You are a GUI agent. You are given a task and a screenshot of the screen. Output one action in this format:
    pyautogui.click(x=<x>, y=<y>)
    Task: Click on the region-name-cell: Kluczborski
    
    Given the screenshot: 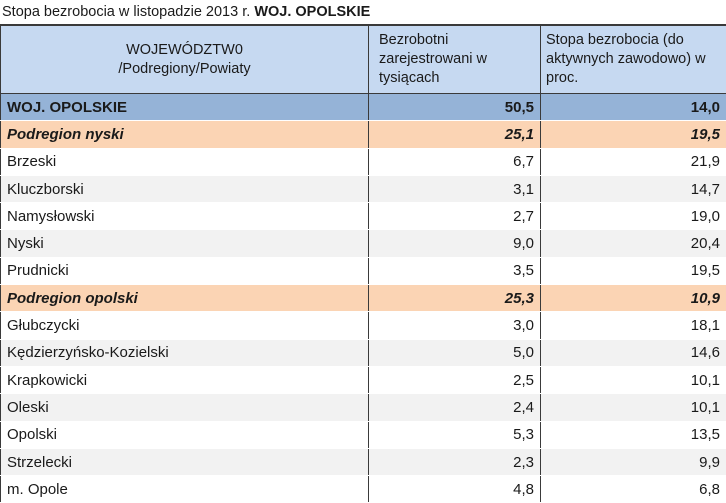 What is the action you would take?
    pyautogui.click(x=185, y=188)
    